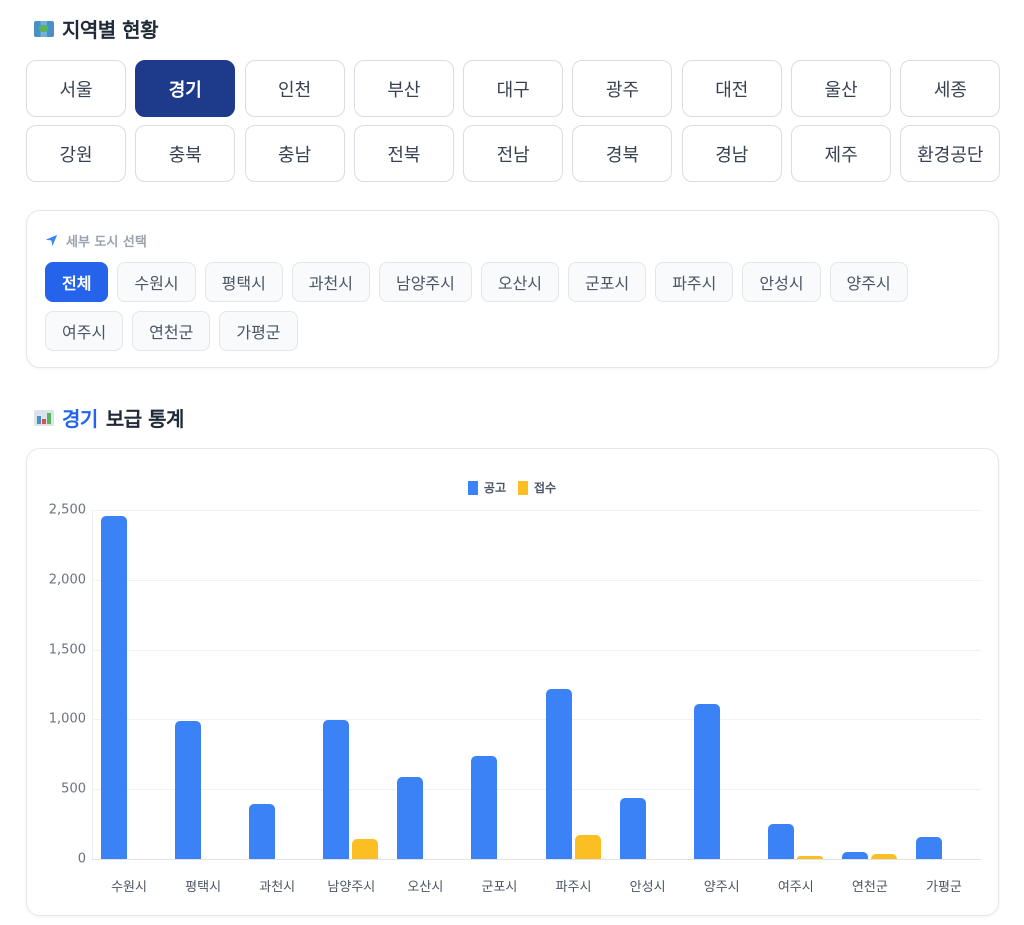 The image size is (1024, 925). Describe the element at coordinates (258, 331) in the screenshot. I see `city-chip: 가평군` at that location.